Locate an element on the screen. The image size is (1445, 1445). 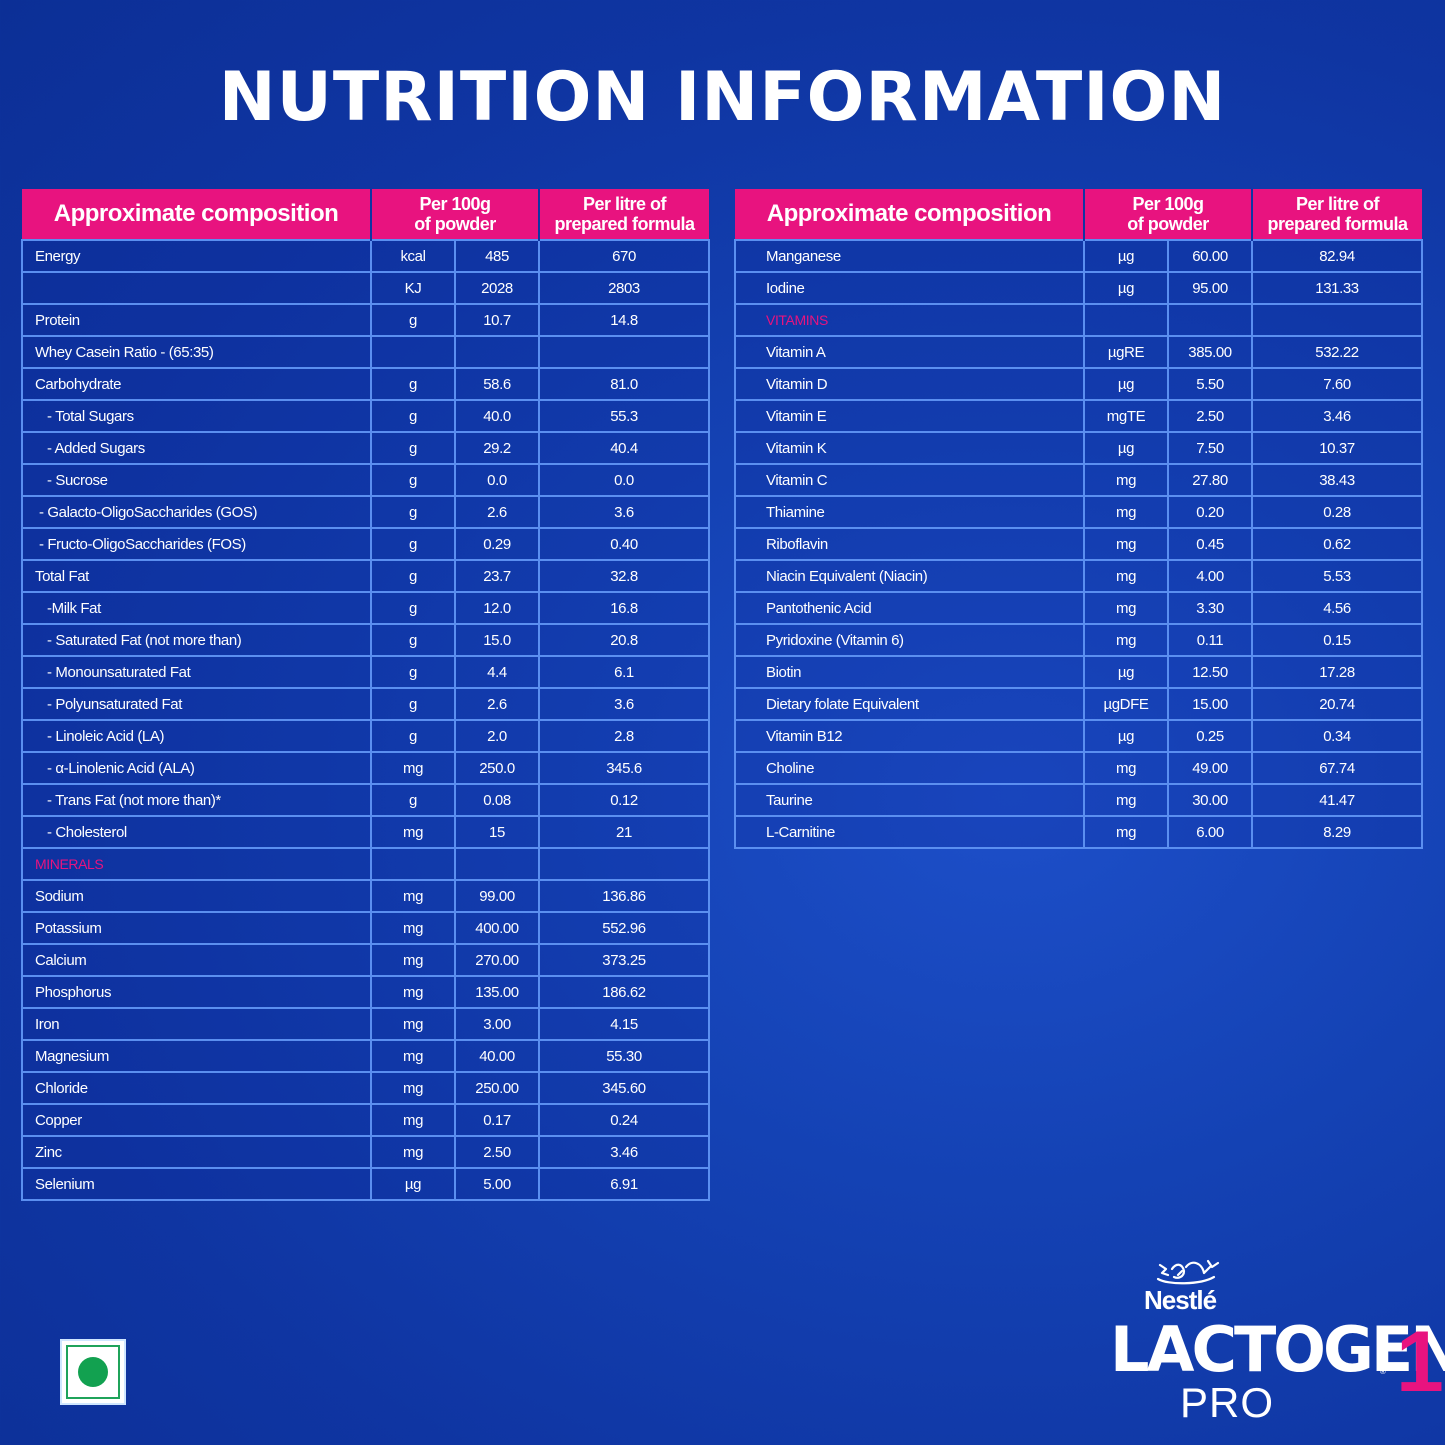
value-per-litre: 5.53 is located at coordinates (1337, 576).